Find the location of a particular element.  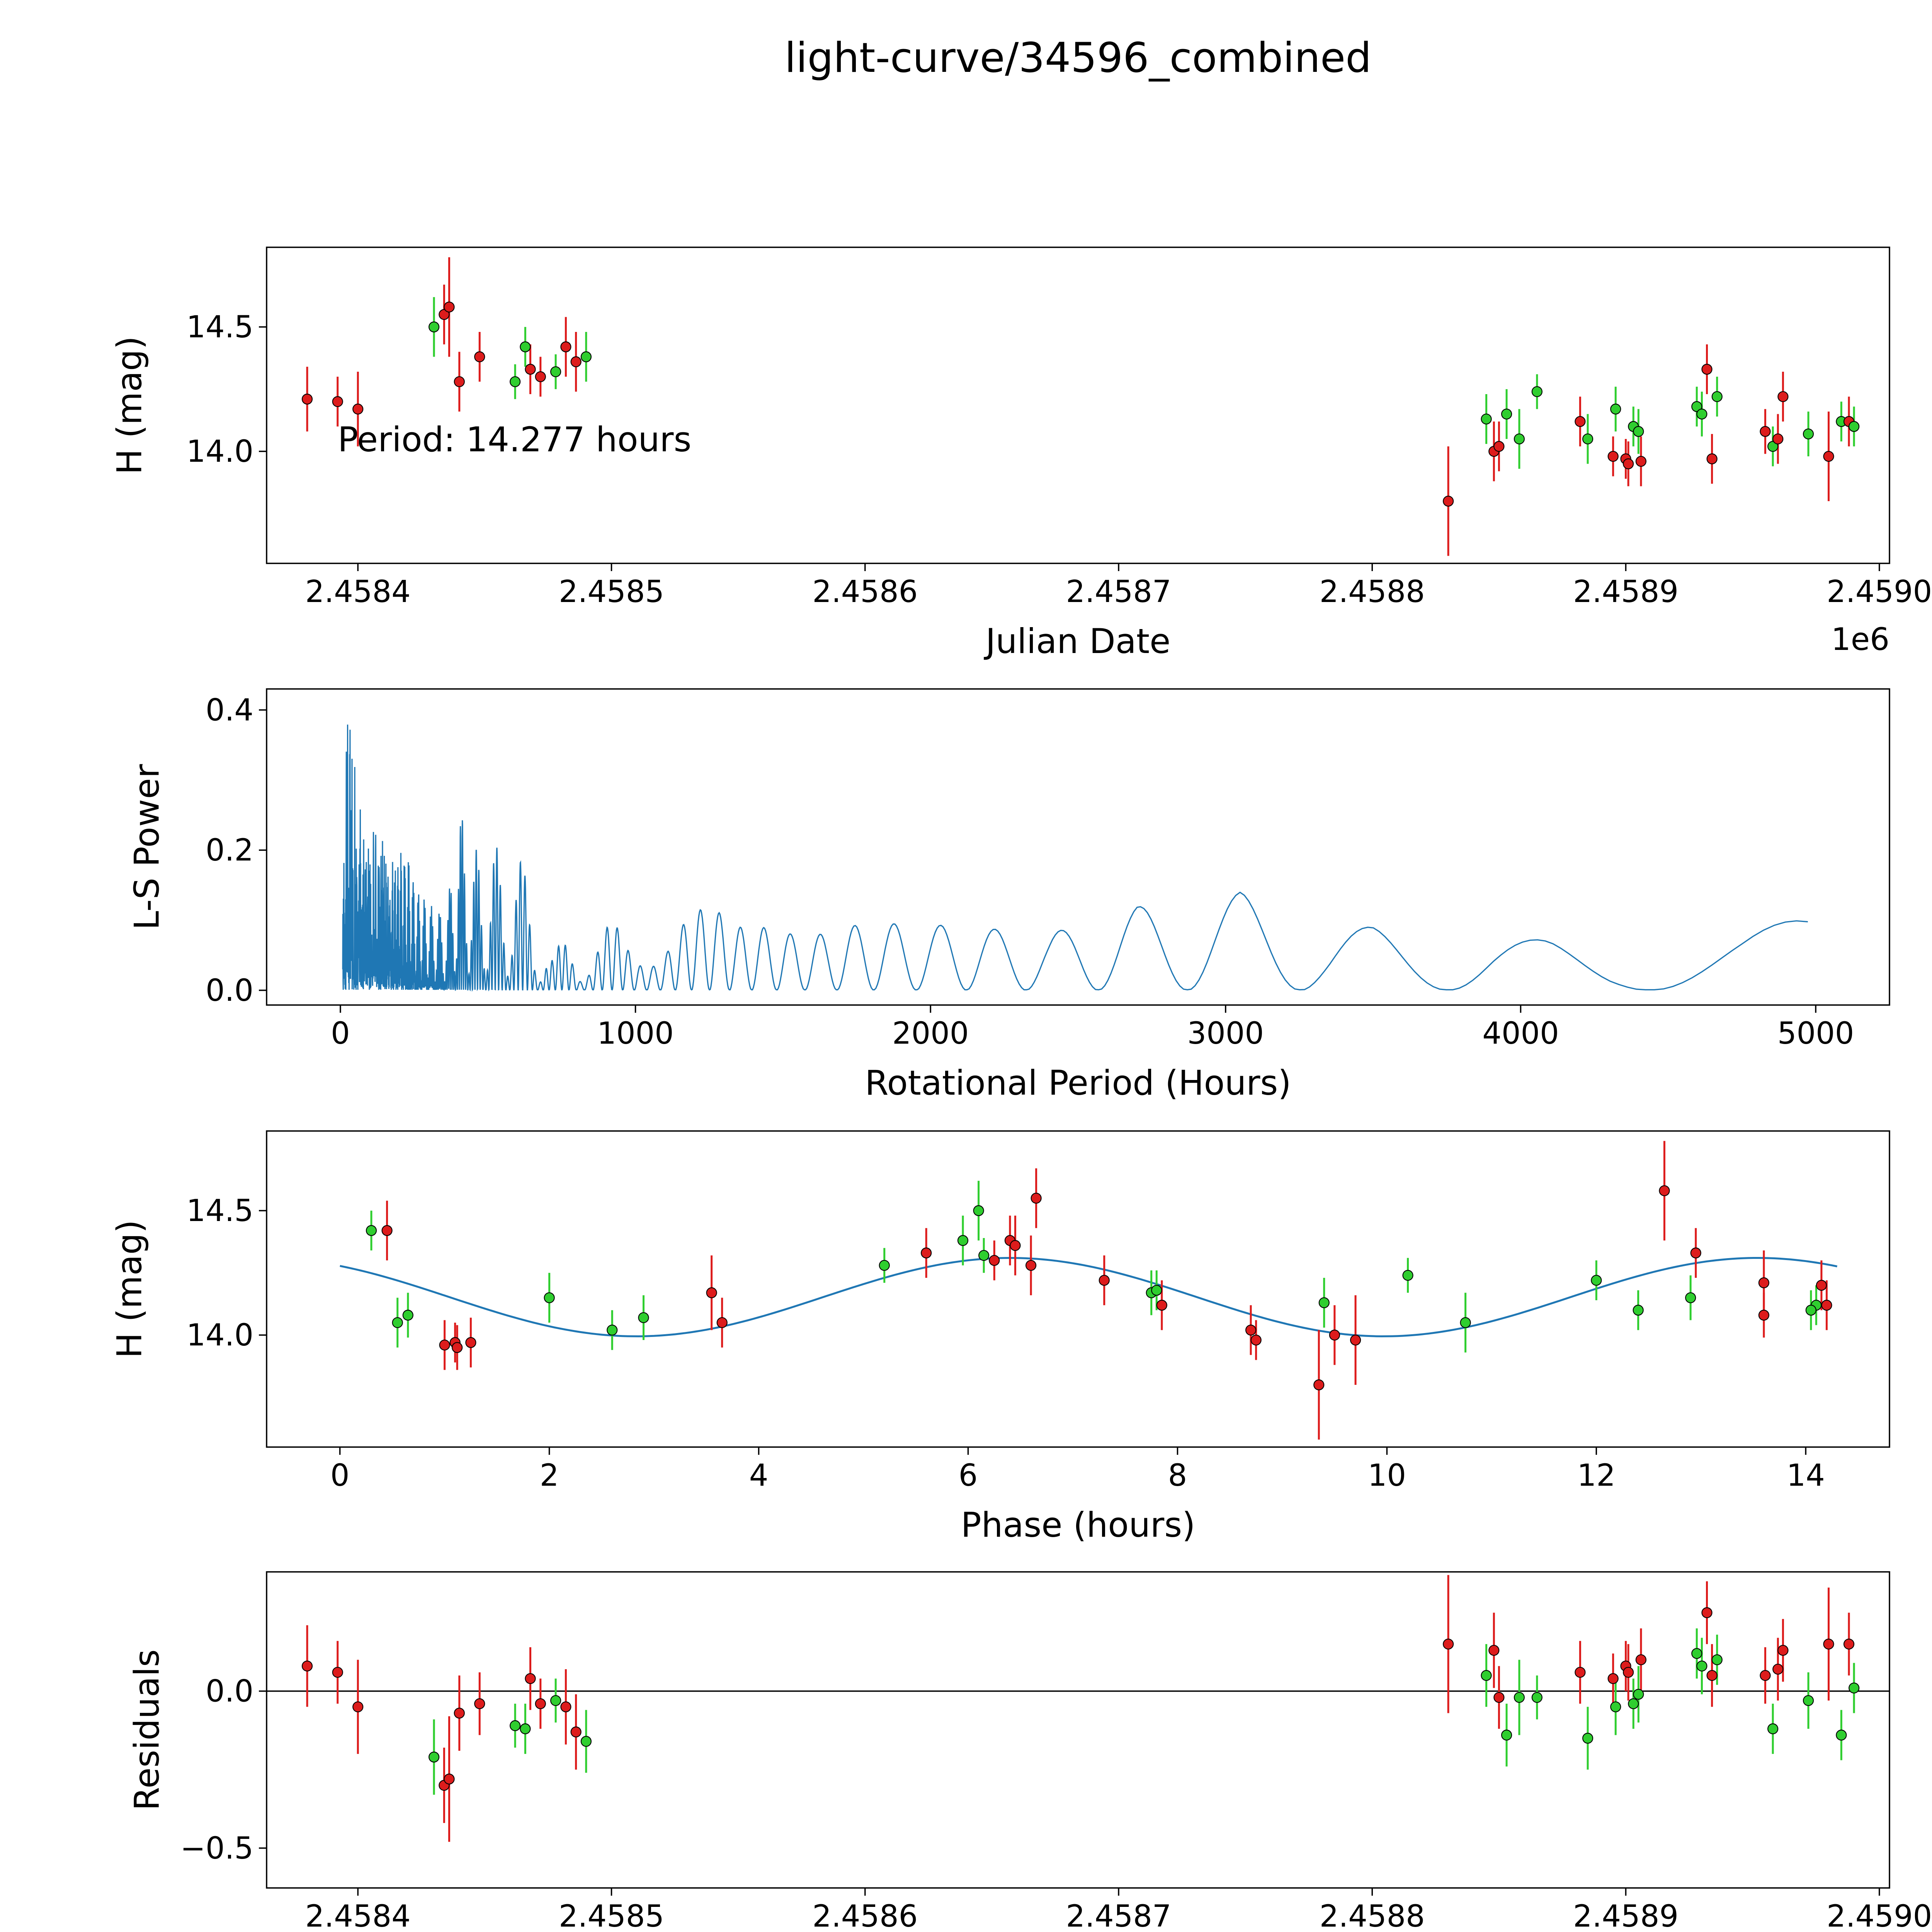

y-tick-label: 0.4 is located at coordinates (230, 710).